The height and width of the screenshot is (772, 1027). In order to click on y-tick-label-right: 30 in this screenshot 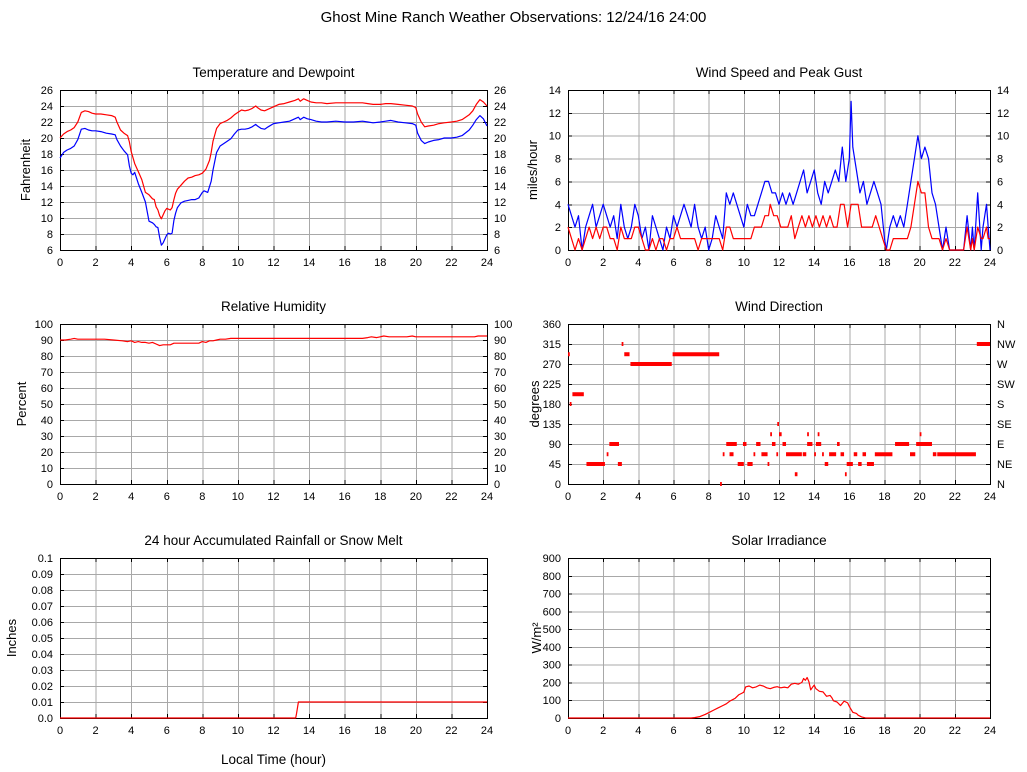, I will do `click(500, 437)`.